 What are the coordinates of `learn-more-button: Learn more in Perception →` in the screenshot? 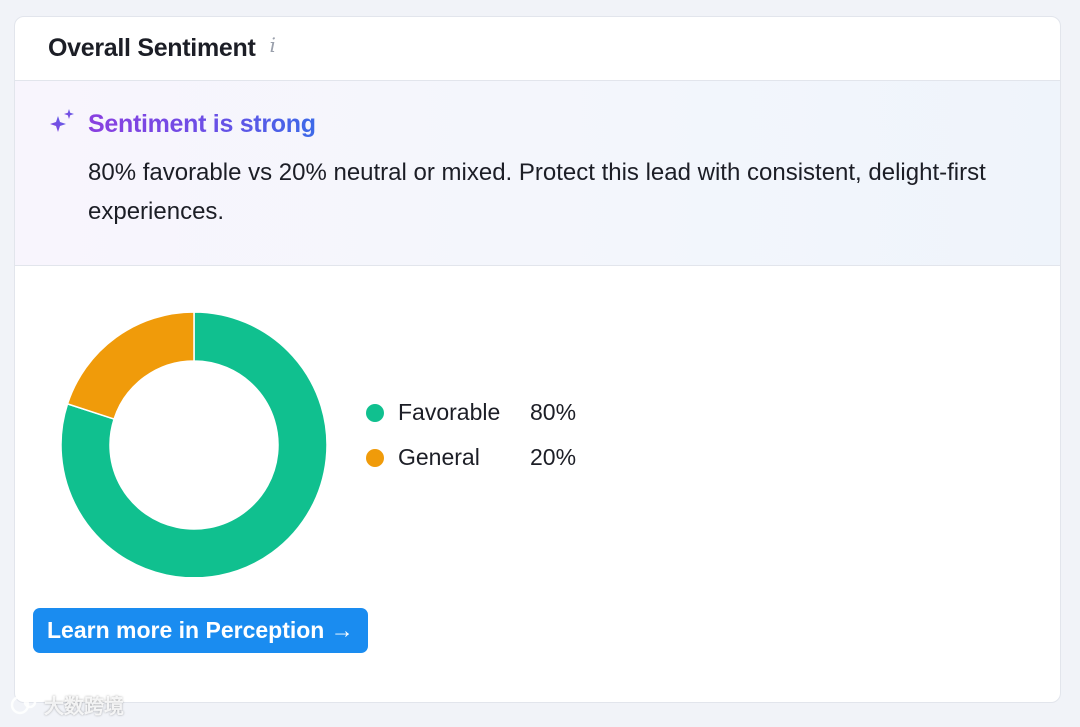 It's located at (200, 630).